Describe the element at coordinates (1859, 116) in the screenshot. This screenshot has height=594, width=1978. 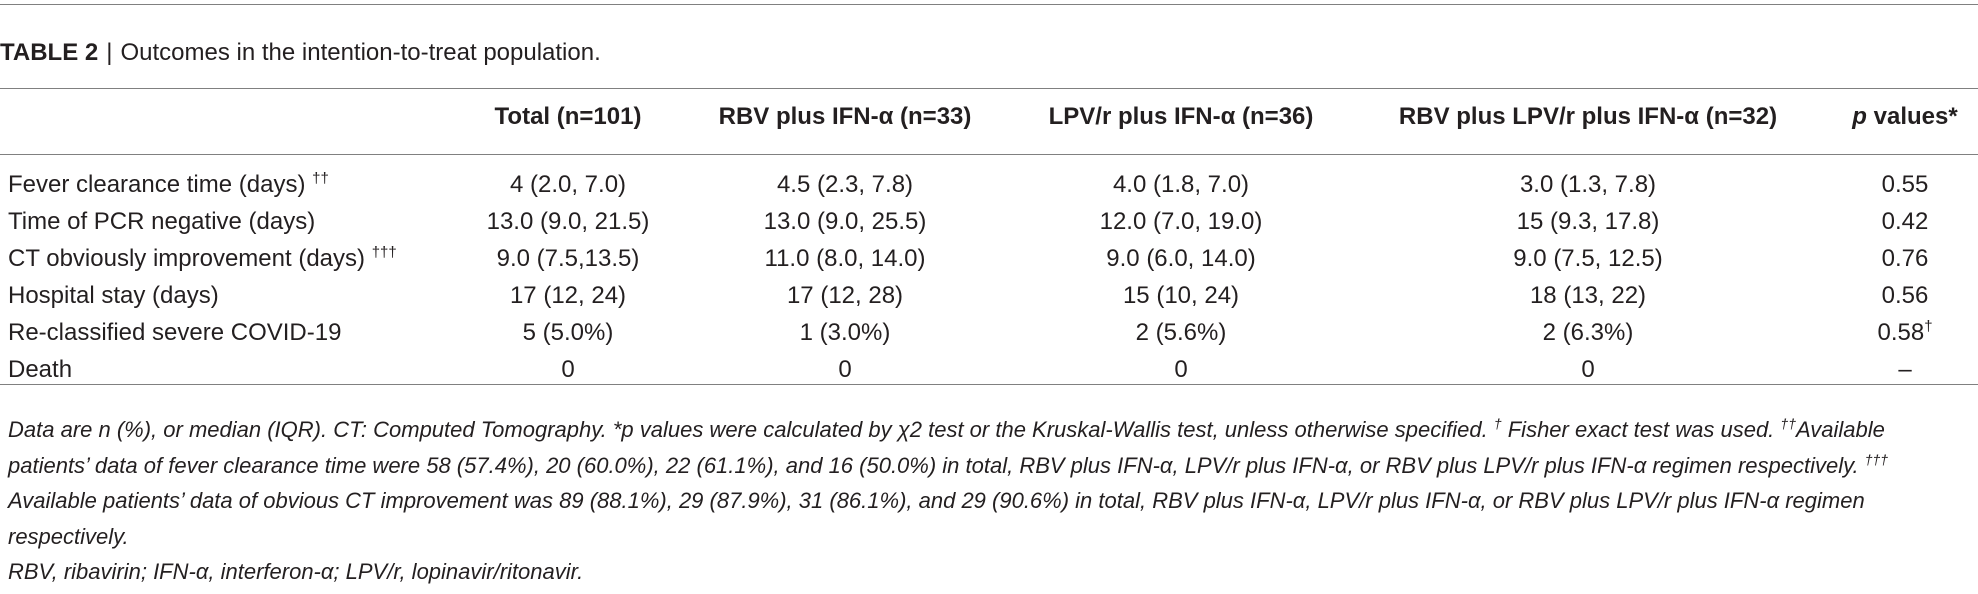
I see `p-italic: p` at that location.